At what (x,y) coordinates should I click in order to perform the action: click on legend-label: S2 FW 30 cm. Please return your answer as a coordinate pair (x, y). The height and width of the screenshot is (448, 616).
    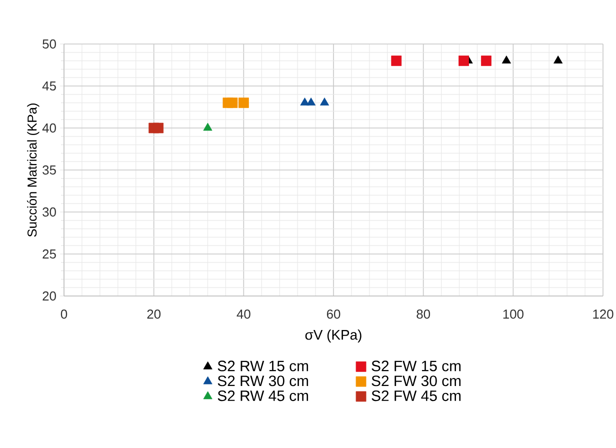
    Looking at the image, I should click on (416, 381).